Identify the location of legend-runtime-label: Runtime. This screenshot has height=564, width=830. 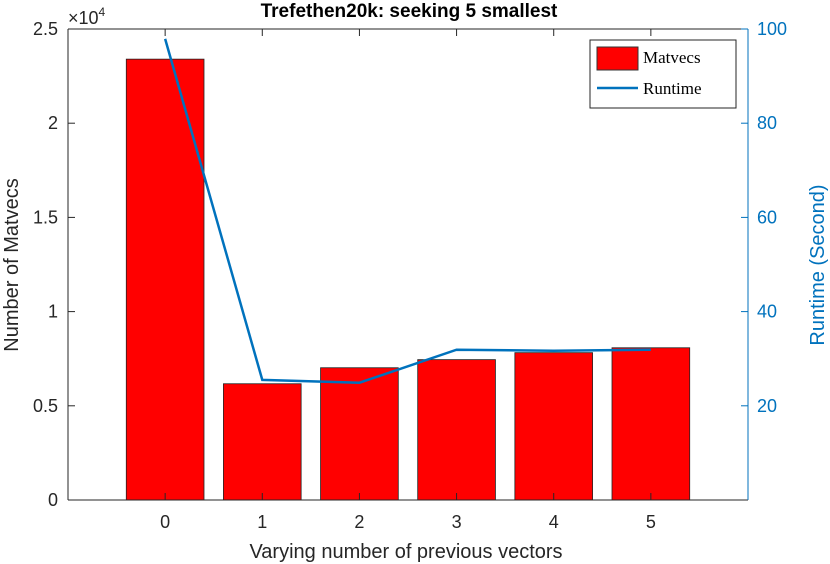
(672, 88).